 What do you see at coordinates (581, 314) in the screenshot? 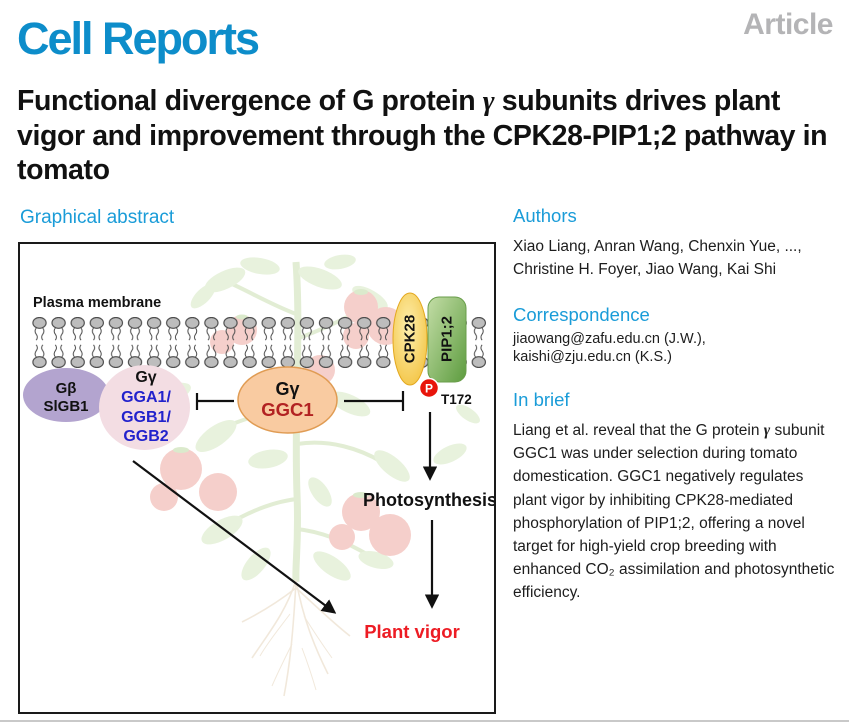
I see `correspondence-heading: Correspondence` at bounding box center [581, 314].